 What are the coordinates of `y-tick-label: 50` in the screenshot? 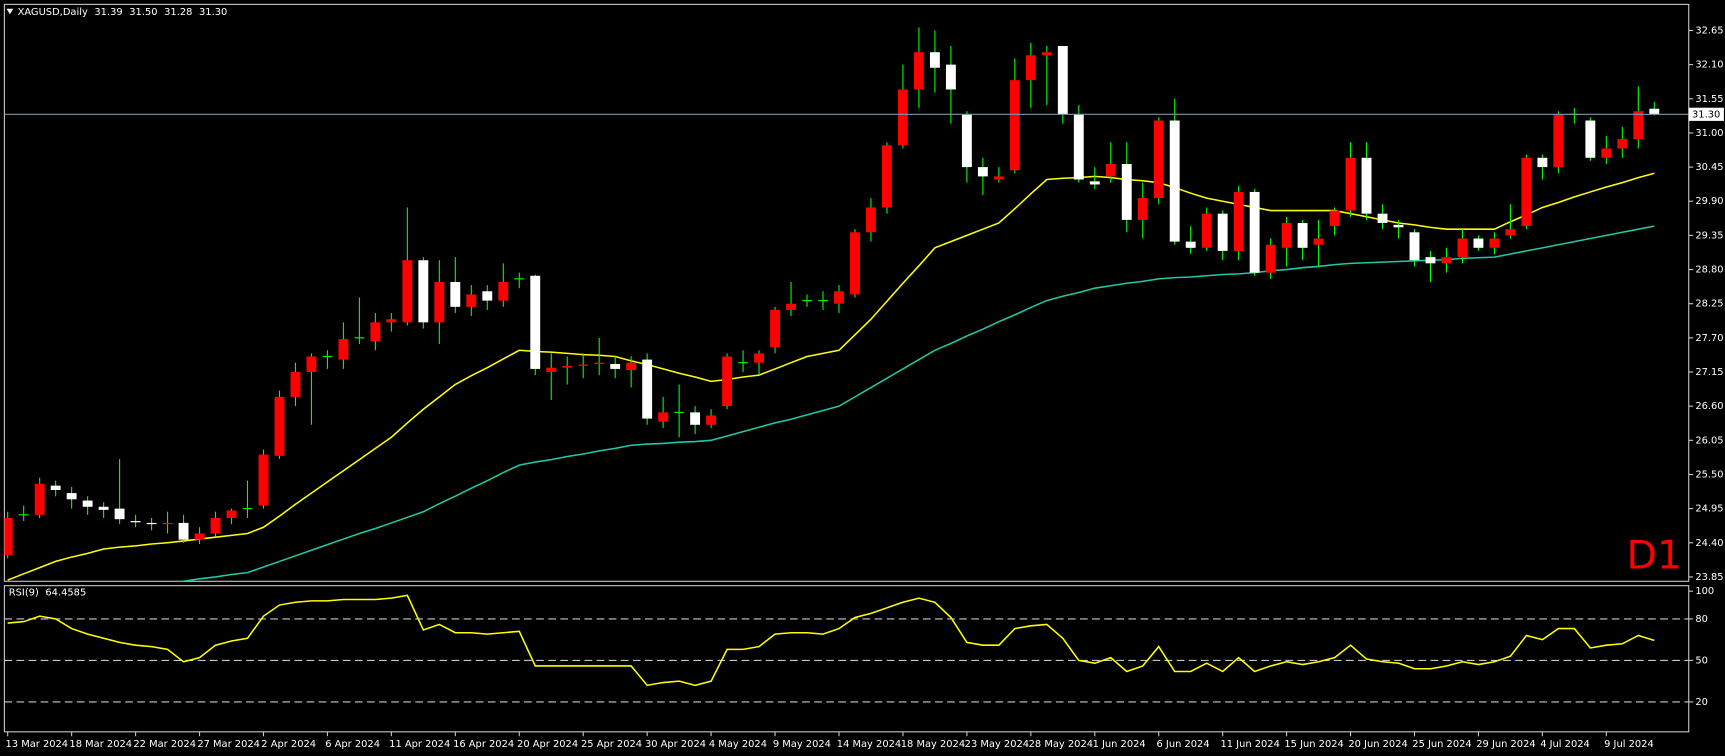 It's located at (1701, 660).